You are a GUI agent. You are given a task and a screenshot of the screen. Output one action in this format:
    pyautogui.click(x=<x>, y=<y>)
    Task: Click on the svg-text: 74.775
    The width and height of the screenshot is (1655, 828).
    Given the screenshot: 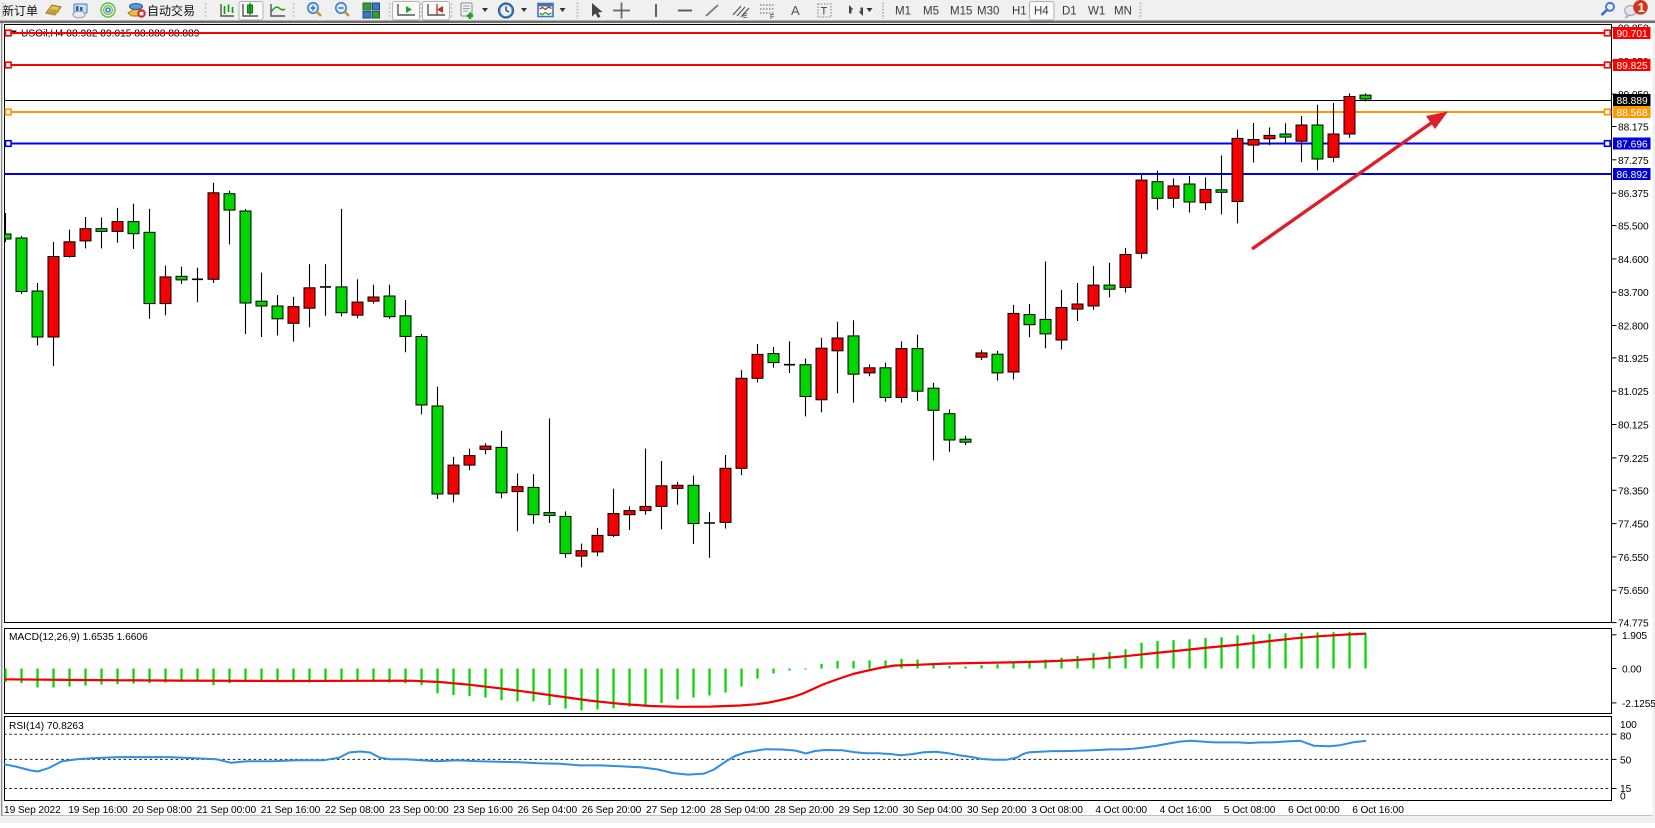 What is the action you would take?
    pyautogui.click(x=1633, y=624)
    